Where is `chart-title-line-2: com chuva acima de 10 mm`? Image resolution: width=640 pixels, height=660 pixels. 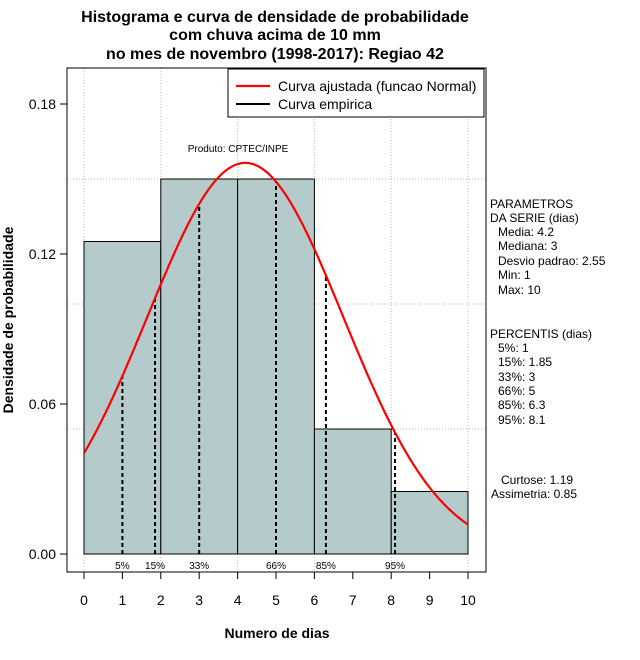
chart-title-line-2: com chuva acima de 10 mm is located at coordinates (275, 35).